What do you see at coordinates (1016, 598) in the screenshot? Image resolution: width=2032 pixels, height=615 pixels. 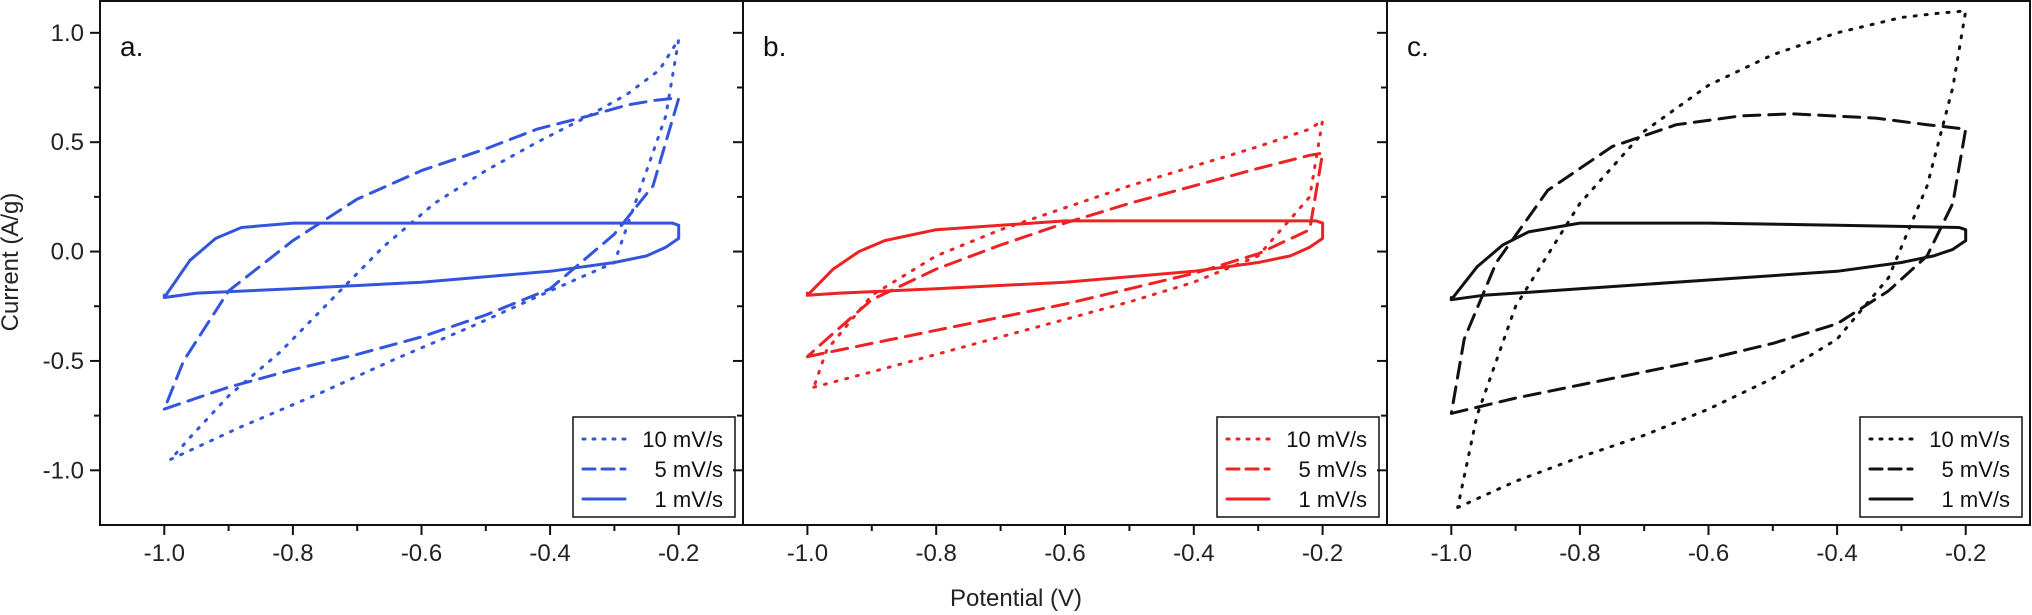 I see `x-axis-title: Potential (V)` at bounding box center [1016, 598].